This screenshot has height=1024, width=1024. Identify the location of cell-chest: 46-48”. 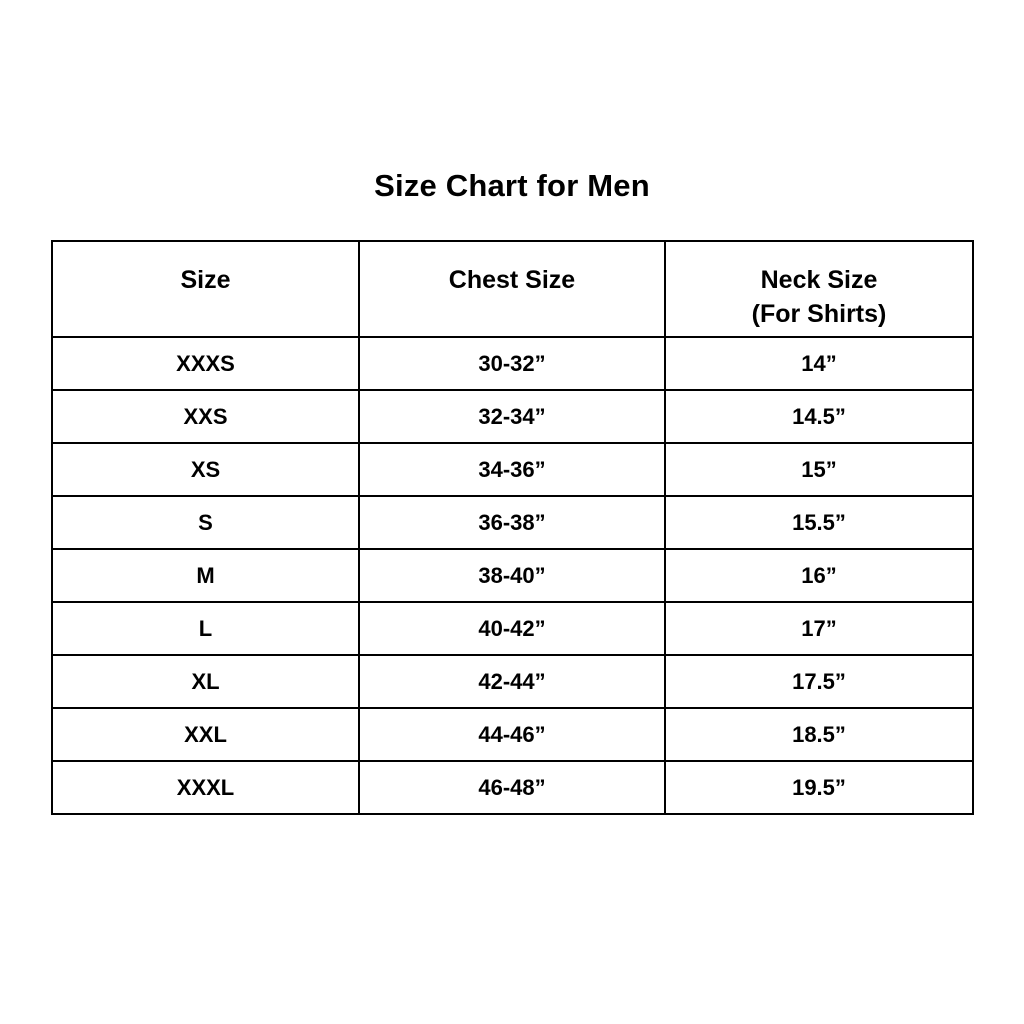
(512, 787).